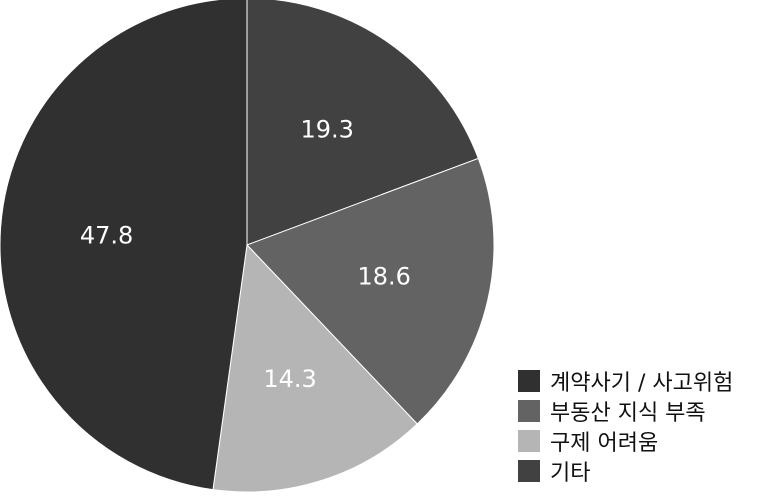 The height and width of the screenshot is (496, 769). I want to click on legend-item-contract-fraud: 계약사기 / 사고위험, so click(625, 381).